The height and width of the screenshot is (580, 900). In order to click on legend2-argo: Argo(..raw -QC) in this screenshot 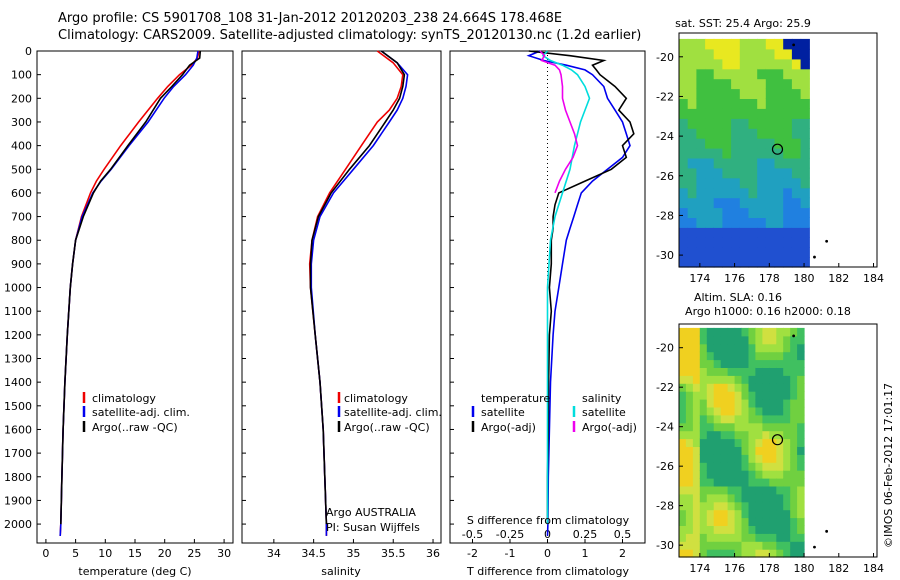, I will do `click(387, 427)`.